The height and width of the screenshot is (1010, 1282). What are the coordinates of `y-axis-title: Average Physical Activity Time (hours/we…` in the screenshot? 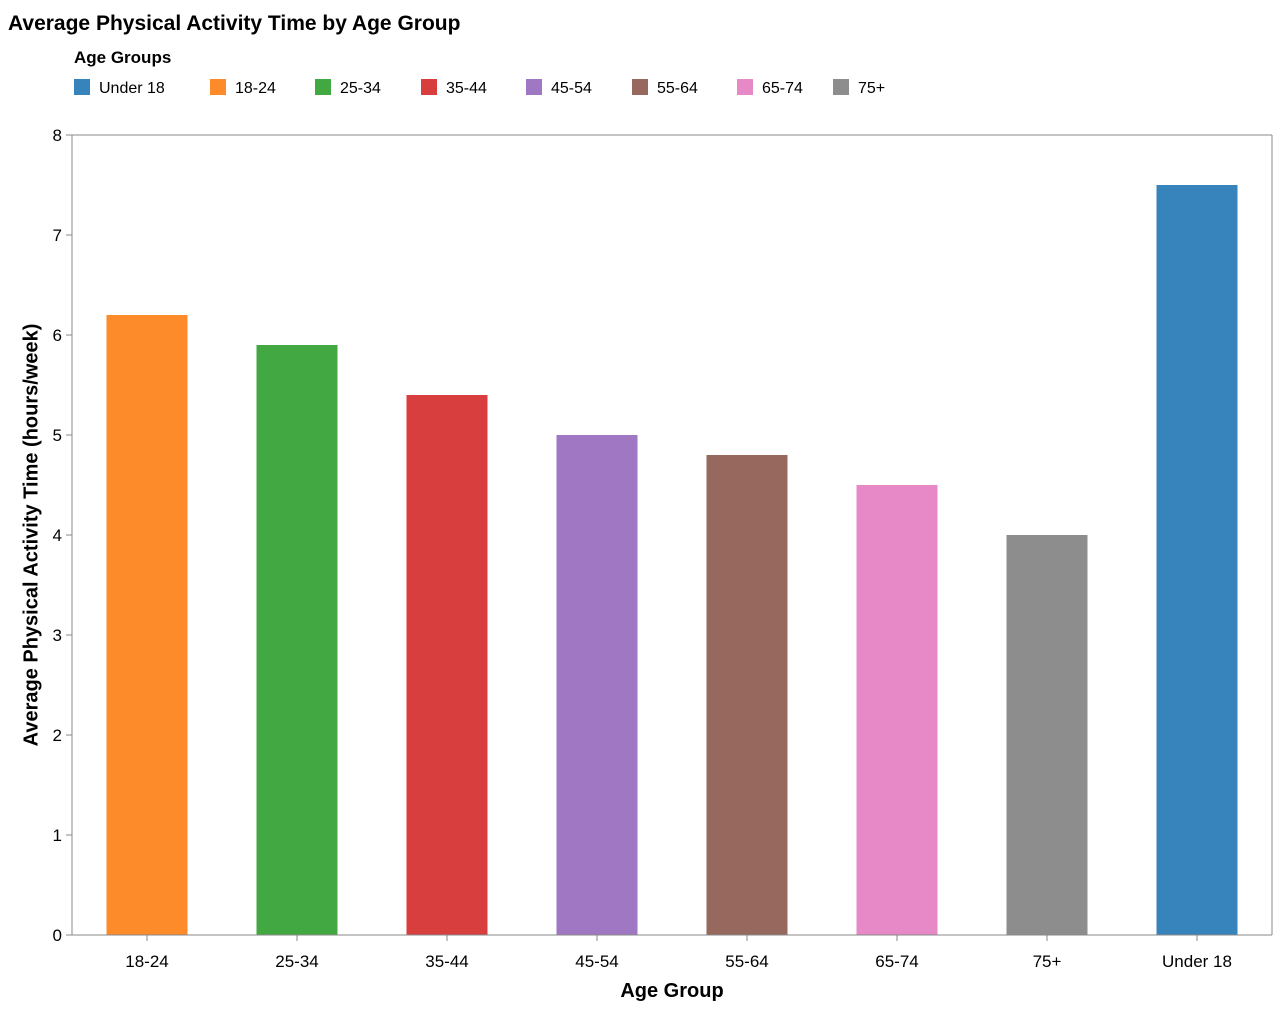 It's located at (31, 535).